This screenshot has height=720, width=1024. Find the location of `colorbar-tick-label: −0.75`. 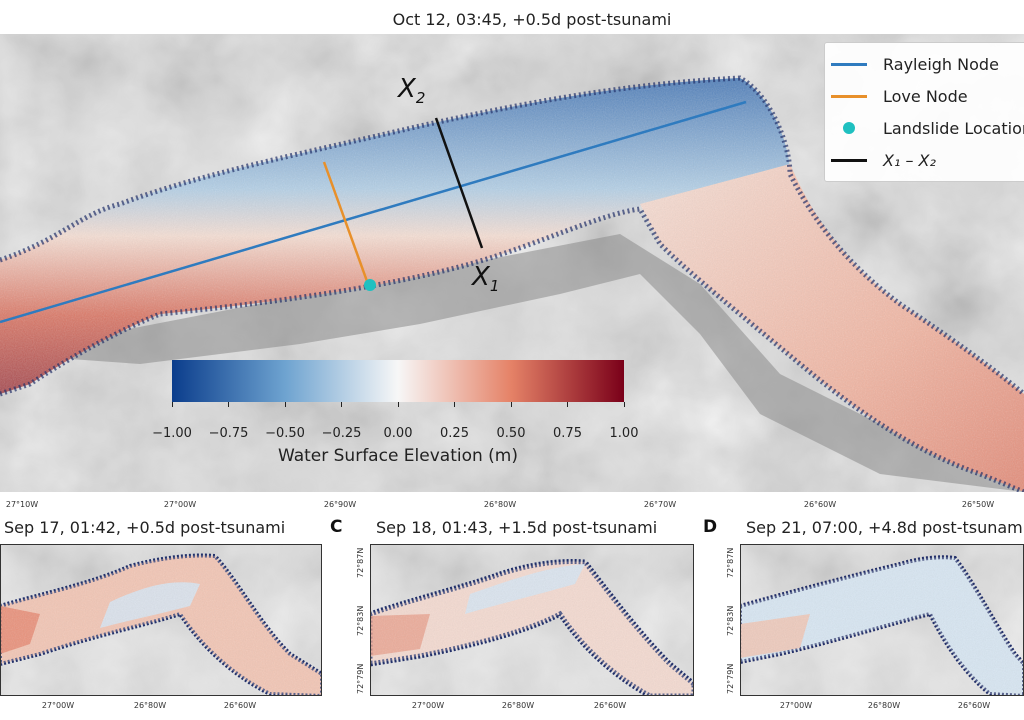

colorbar-tick-label: −0.75 is located at coordinates (228, 433).